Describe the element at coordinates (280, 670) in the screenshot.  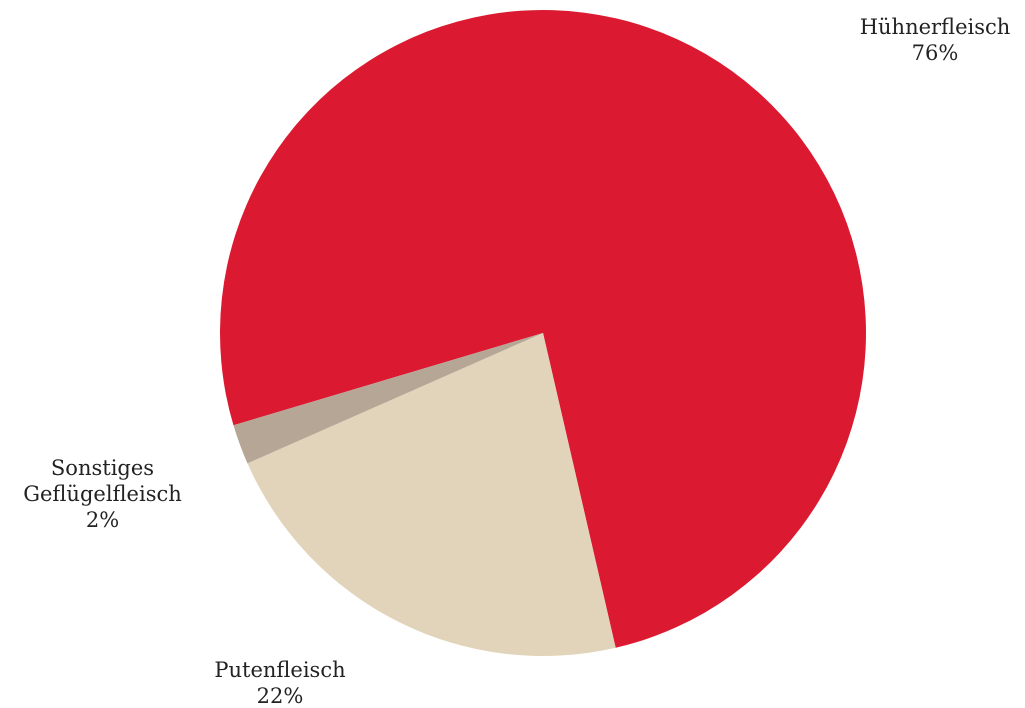
I see `label-putenfleisch-name: Putenfleisch` at that location.